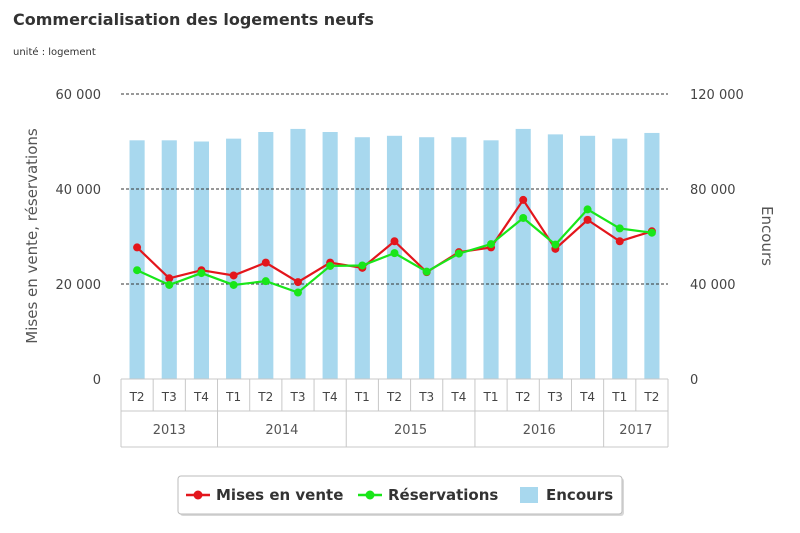  I want to click on legend: Mises en vente Réservations Encours, so click(400, 495).